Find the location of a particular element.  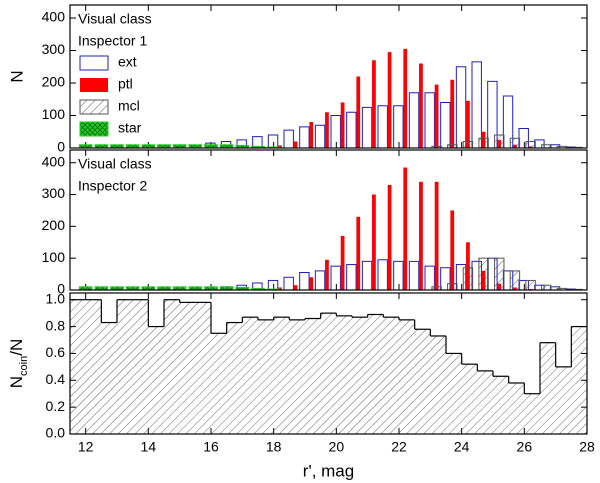

y-axis-label-part: coin is located at coordinates (24, 366).